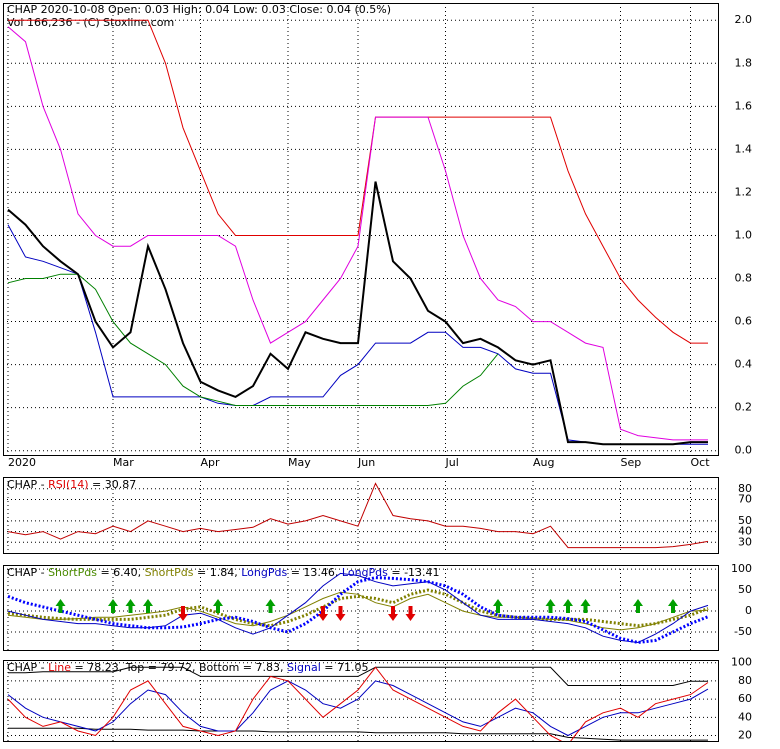 This screenshot has height=749, width=780. Describe the element at coordinates (68, 484) in the screenshot. I see `title-segment: RSI(14)` at that location.